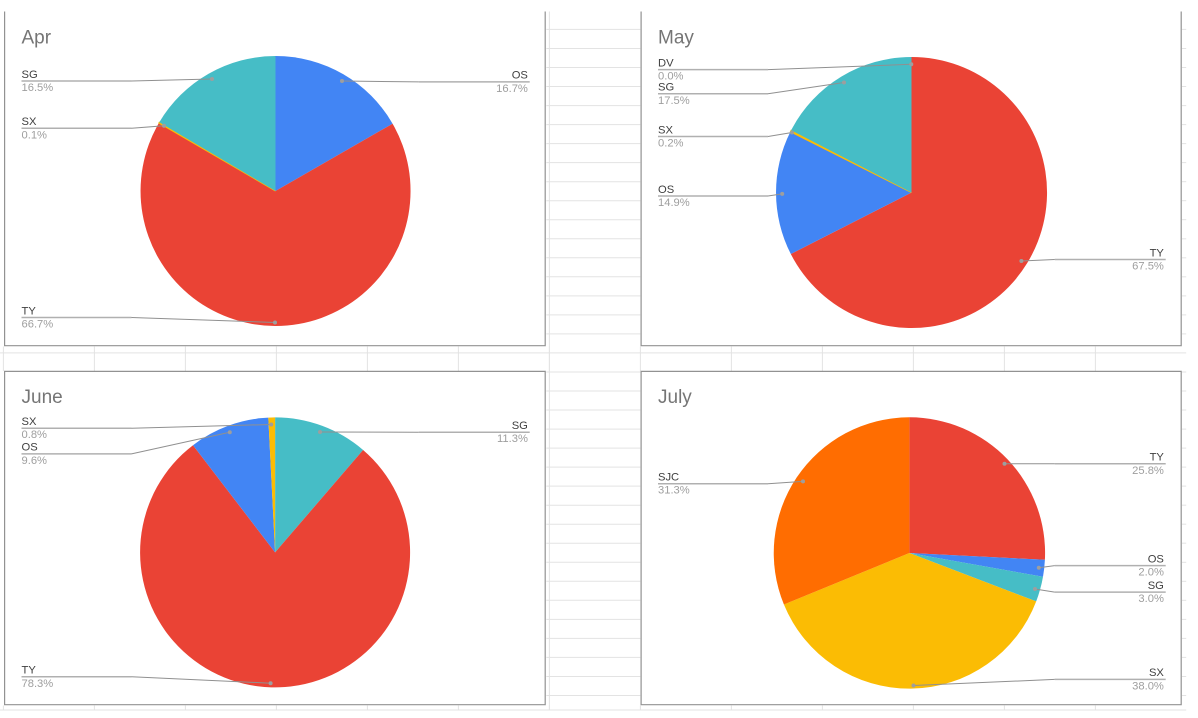  I want to click on svg-text: 25.8%, so click(1148, 471).